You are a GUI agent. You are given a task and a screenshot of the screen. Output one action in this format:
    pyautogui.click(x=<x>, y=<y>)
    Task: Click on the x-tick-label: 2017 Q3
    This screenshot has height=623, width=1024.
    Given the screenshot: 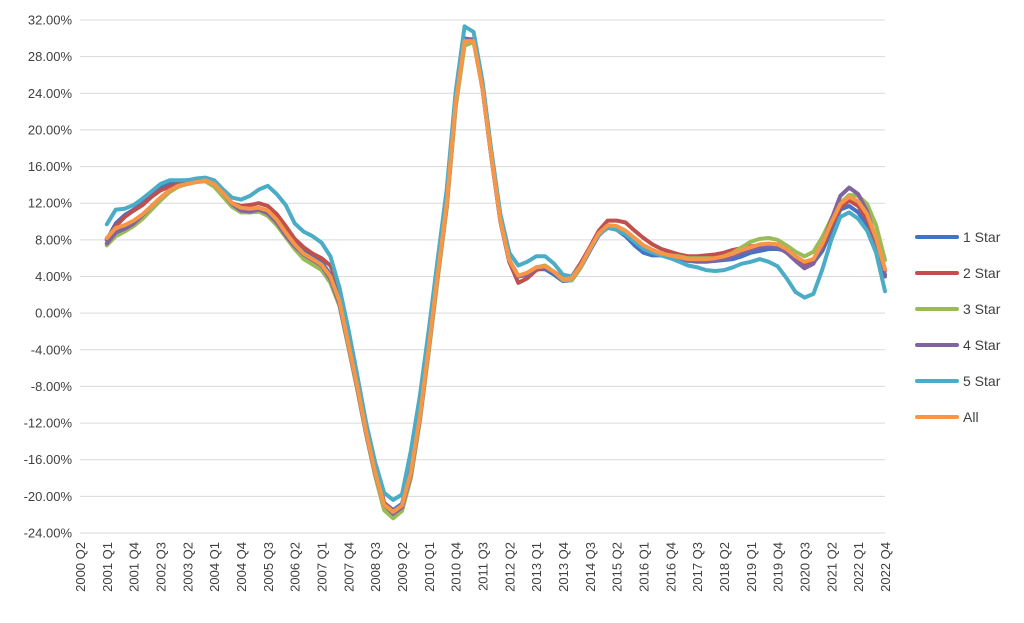 What is the action you would take?
    pyautogui.click(x=697, y=567)
    